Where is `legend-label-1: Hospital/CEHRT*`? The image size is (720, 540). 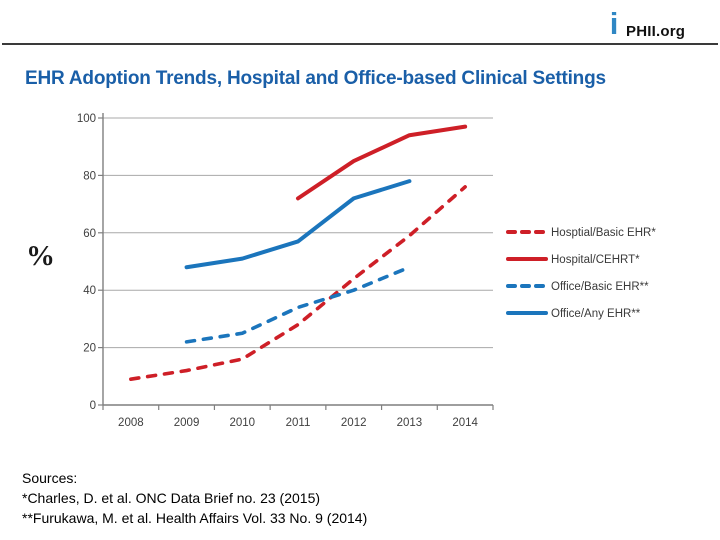 legend-label-1: Hospital/CEHRT* is located at coordinates (595, 260).